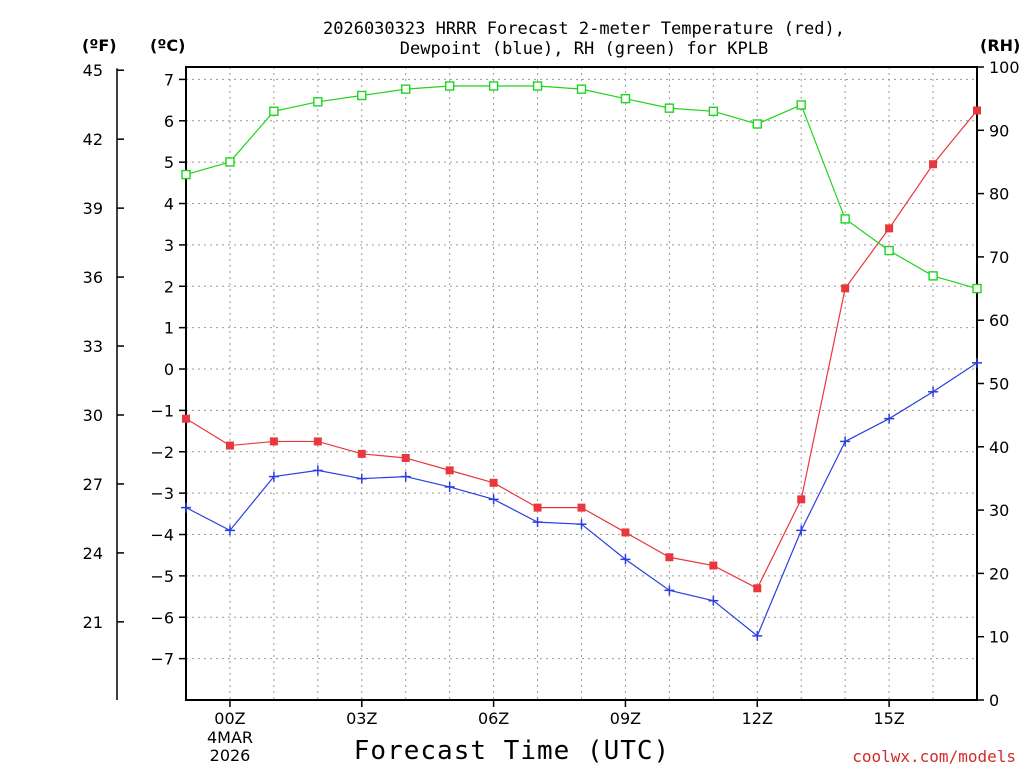  What do you see at coordinates (169, 204) in the screenshot?
I see `celsius-tick-label: 4` at bounding box center [169, 204].